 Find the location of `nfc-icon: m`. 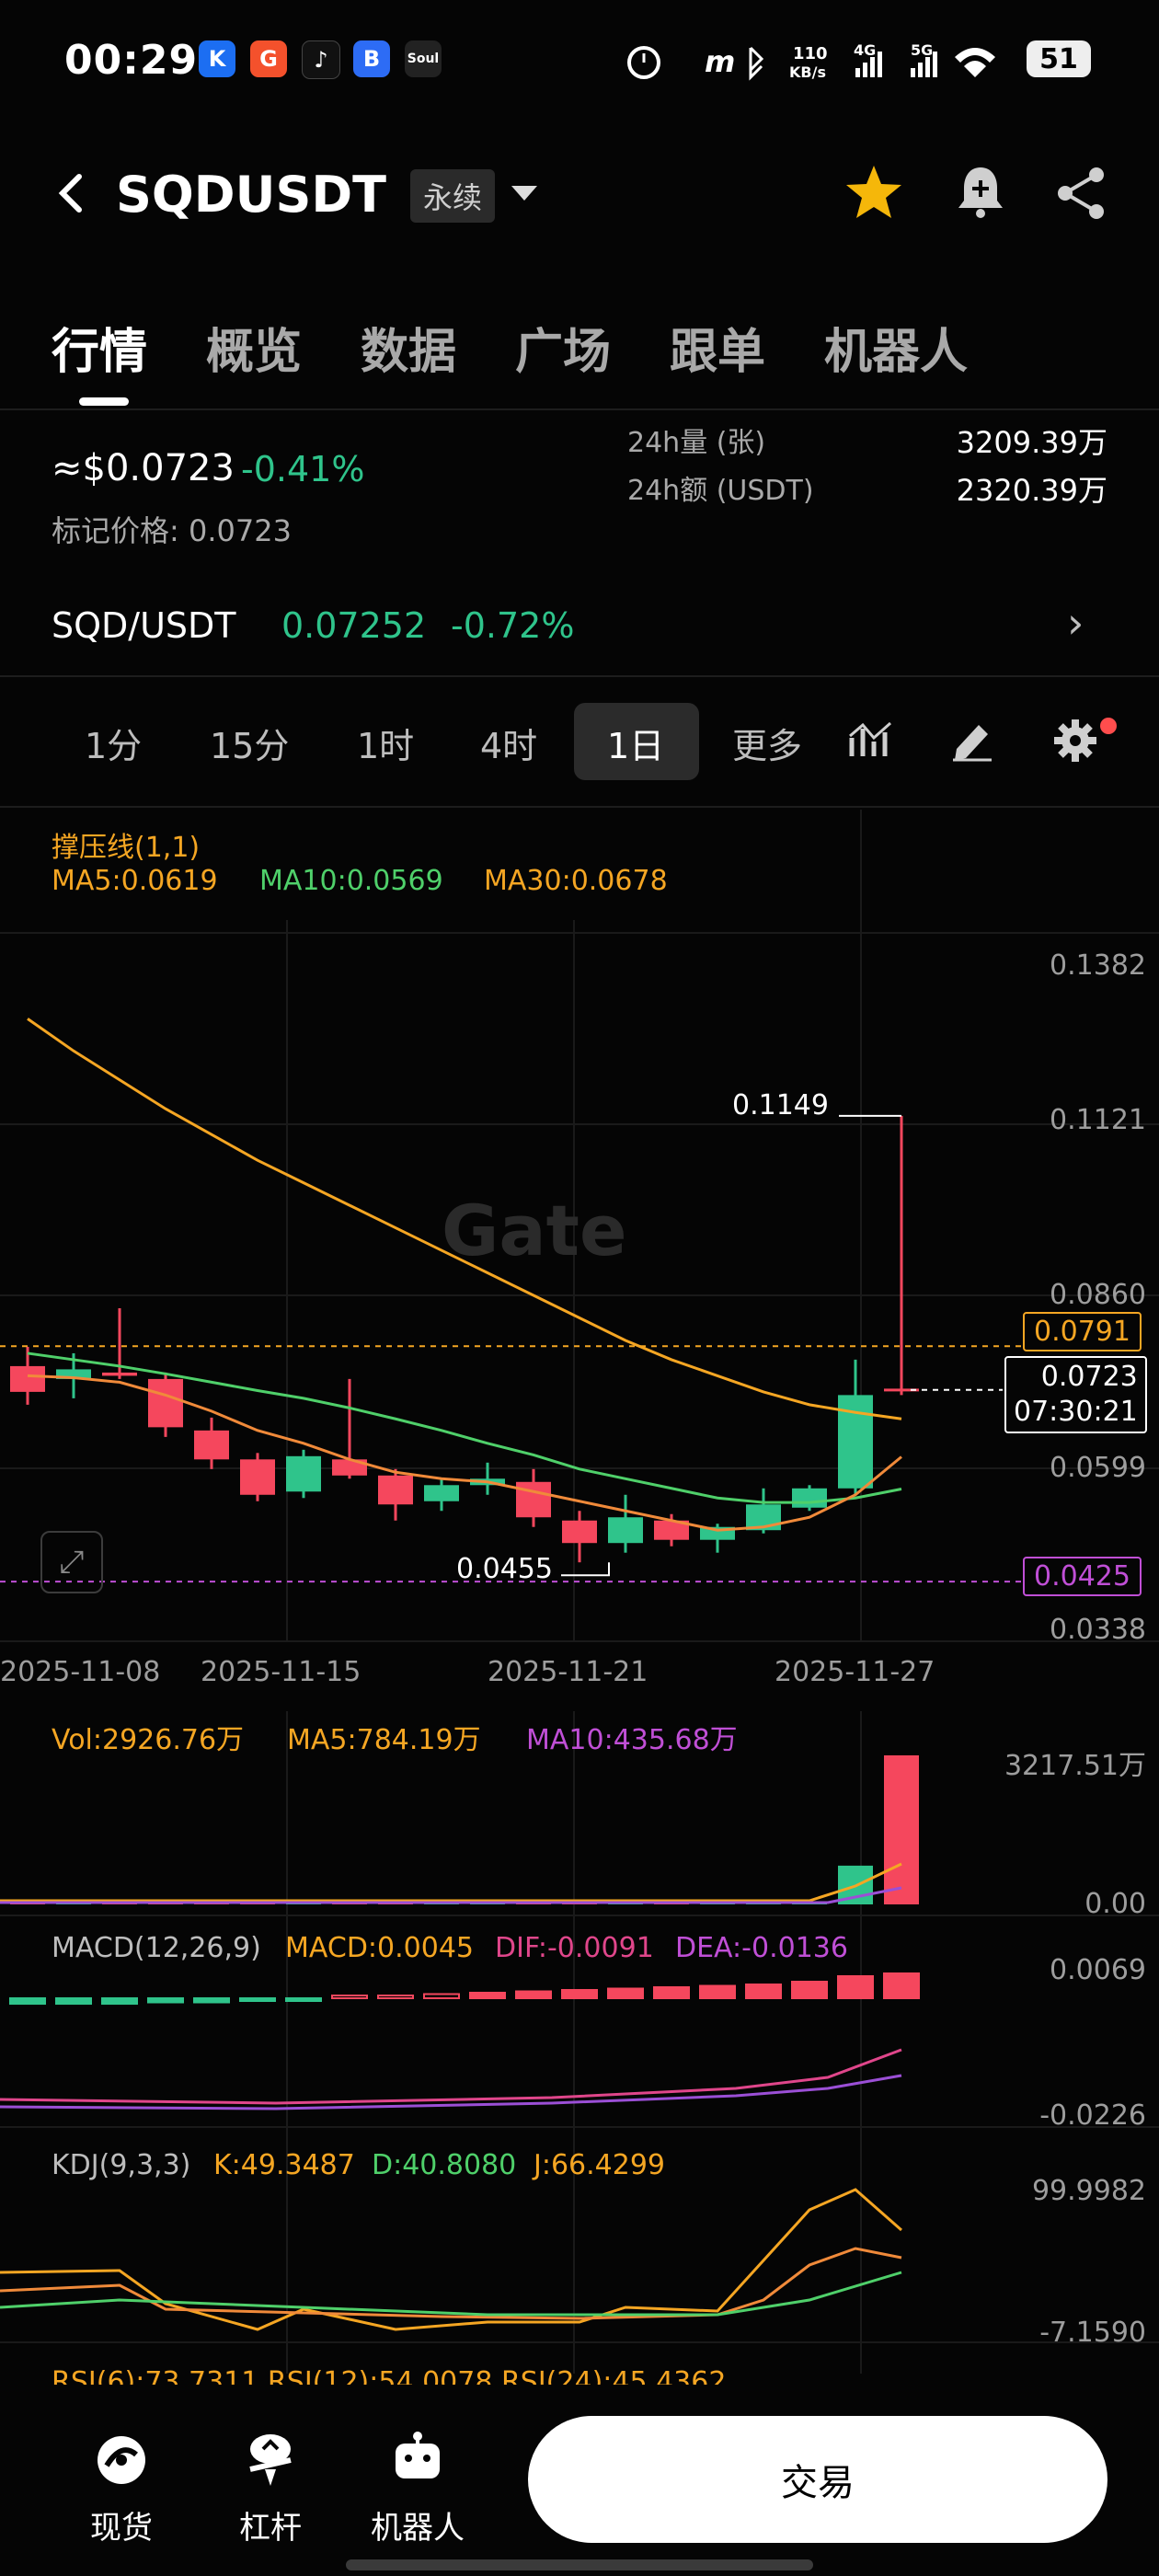

nfc-icon: m is located at coordinates (720, 61).